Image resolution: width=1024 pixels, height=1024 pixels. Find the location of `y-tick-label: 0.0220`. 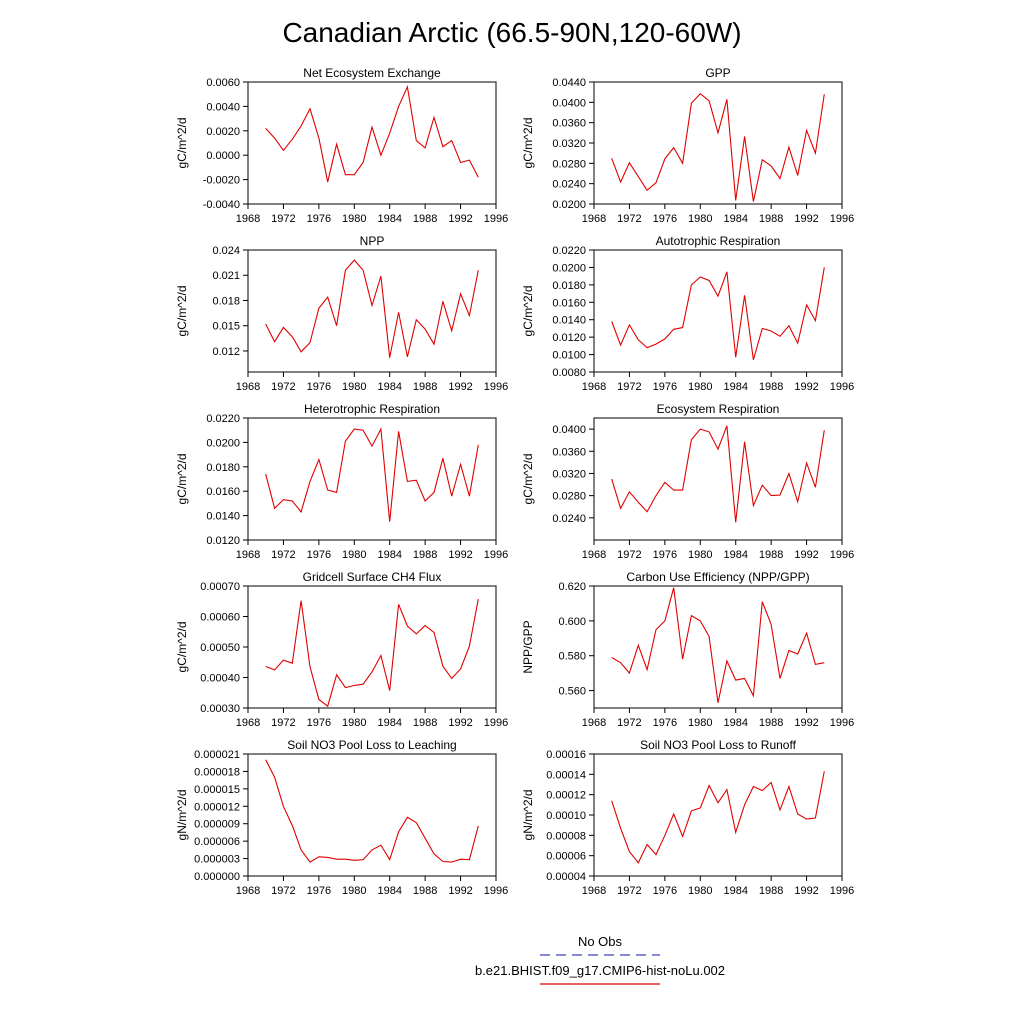

y-tick-label: 0.0220 is located at coordinates (223, 419).